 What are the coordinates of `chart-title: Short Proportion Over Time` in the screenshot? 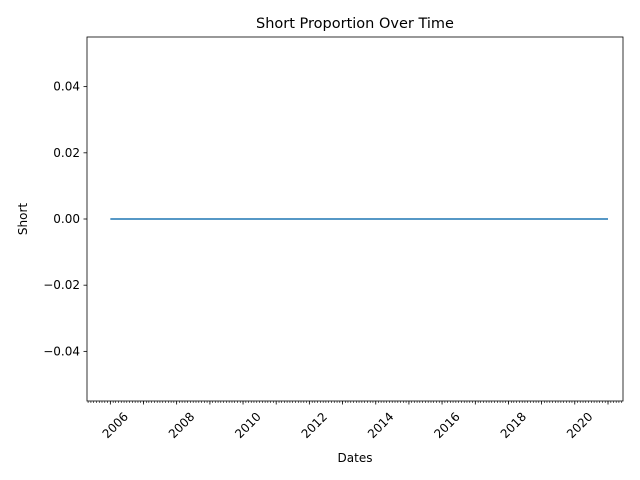 It's located at (355, 24).